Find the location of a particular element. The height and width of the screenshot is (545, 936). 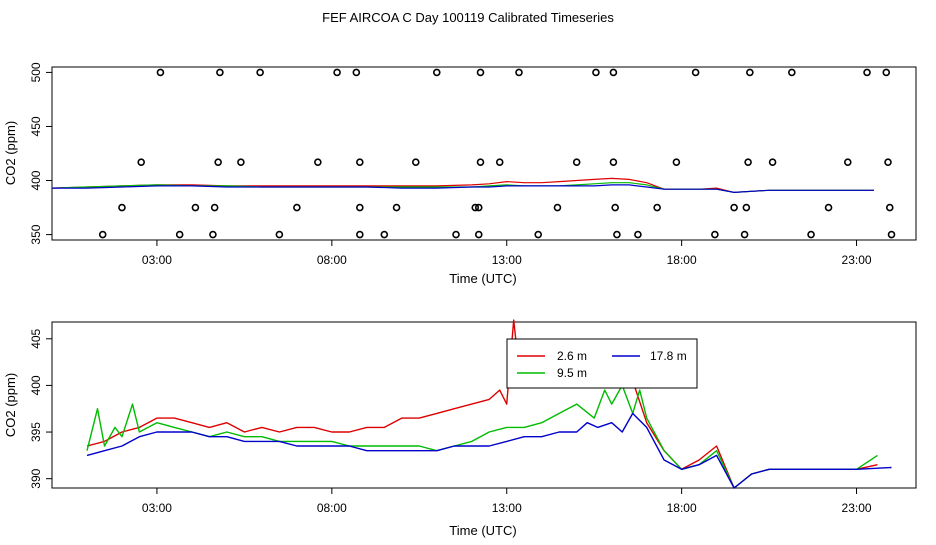

top-x-tick-label: 13:00 is located at coordinates (507, 260).